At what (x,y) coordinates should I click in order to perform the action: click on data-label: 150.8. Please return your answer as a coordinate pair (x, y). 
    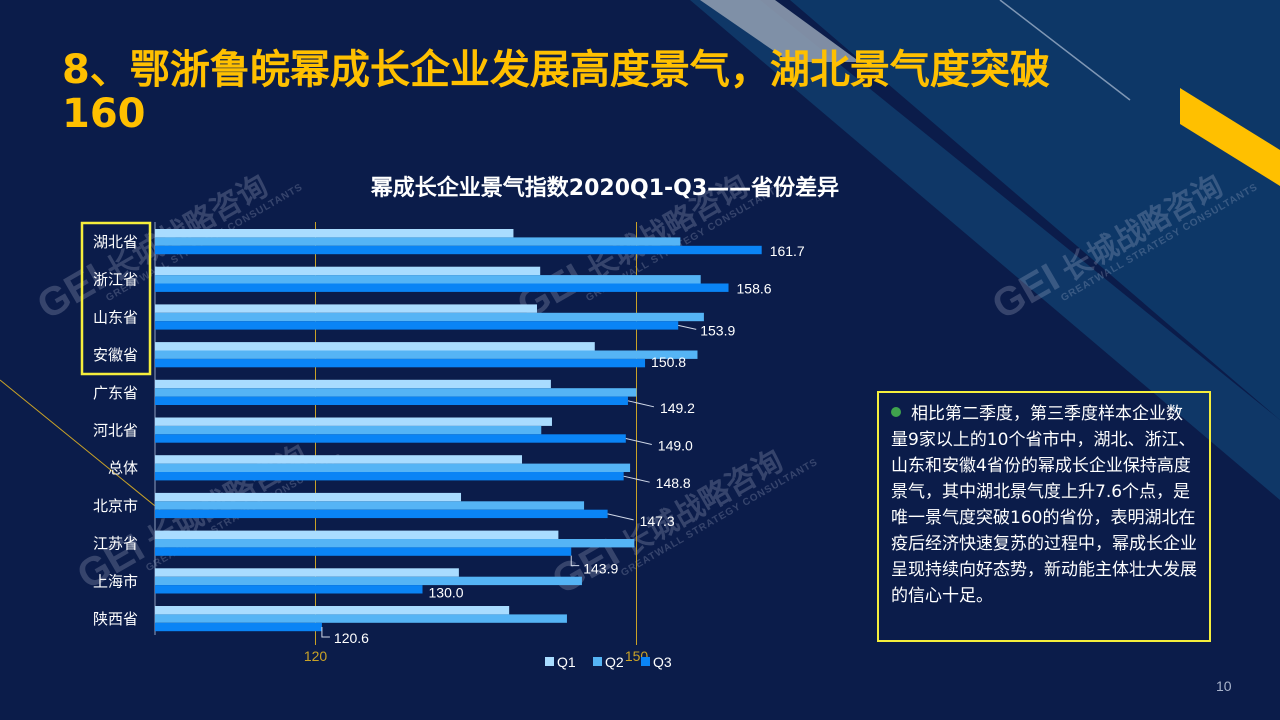
    Looking at the image, I should click on (668, 362).